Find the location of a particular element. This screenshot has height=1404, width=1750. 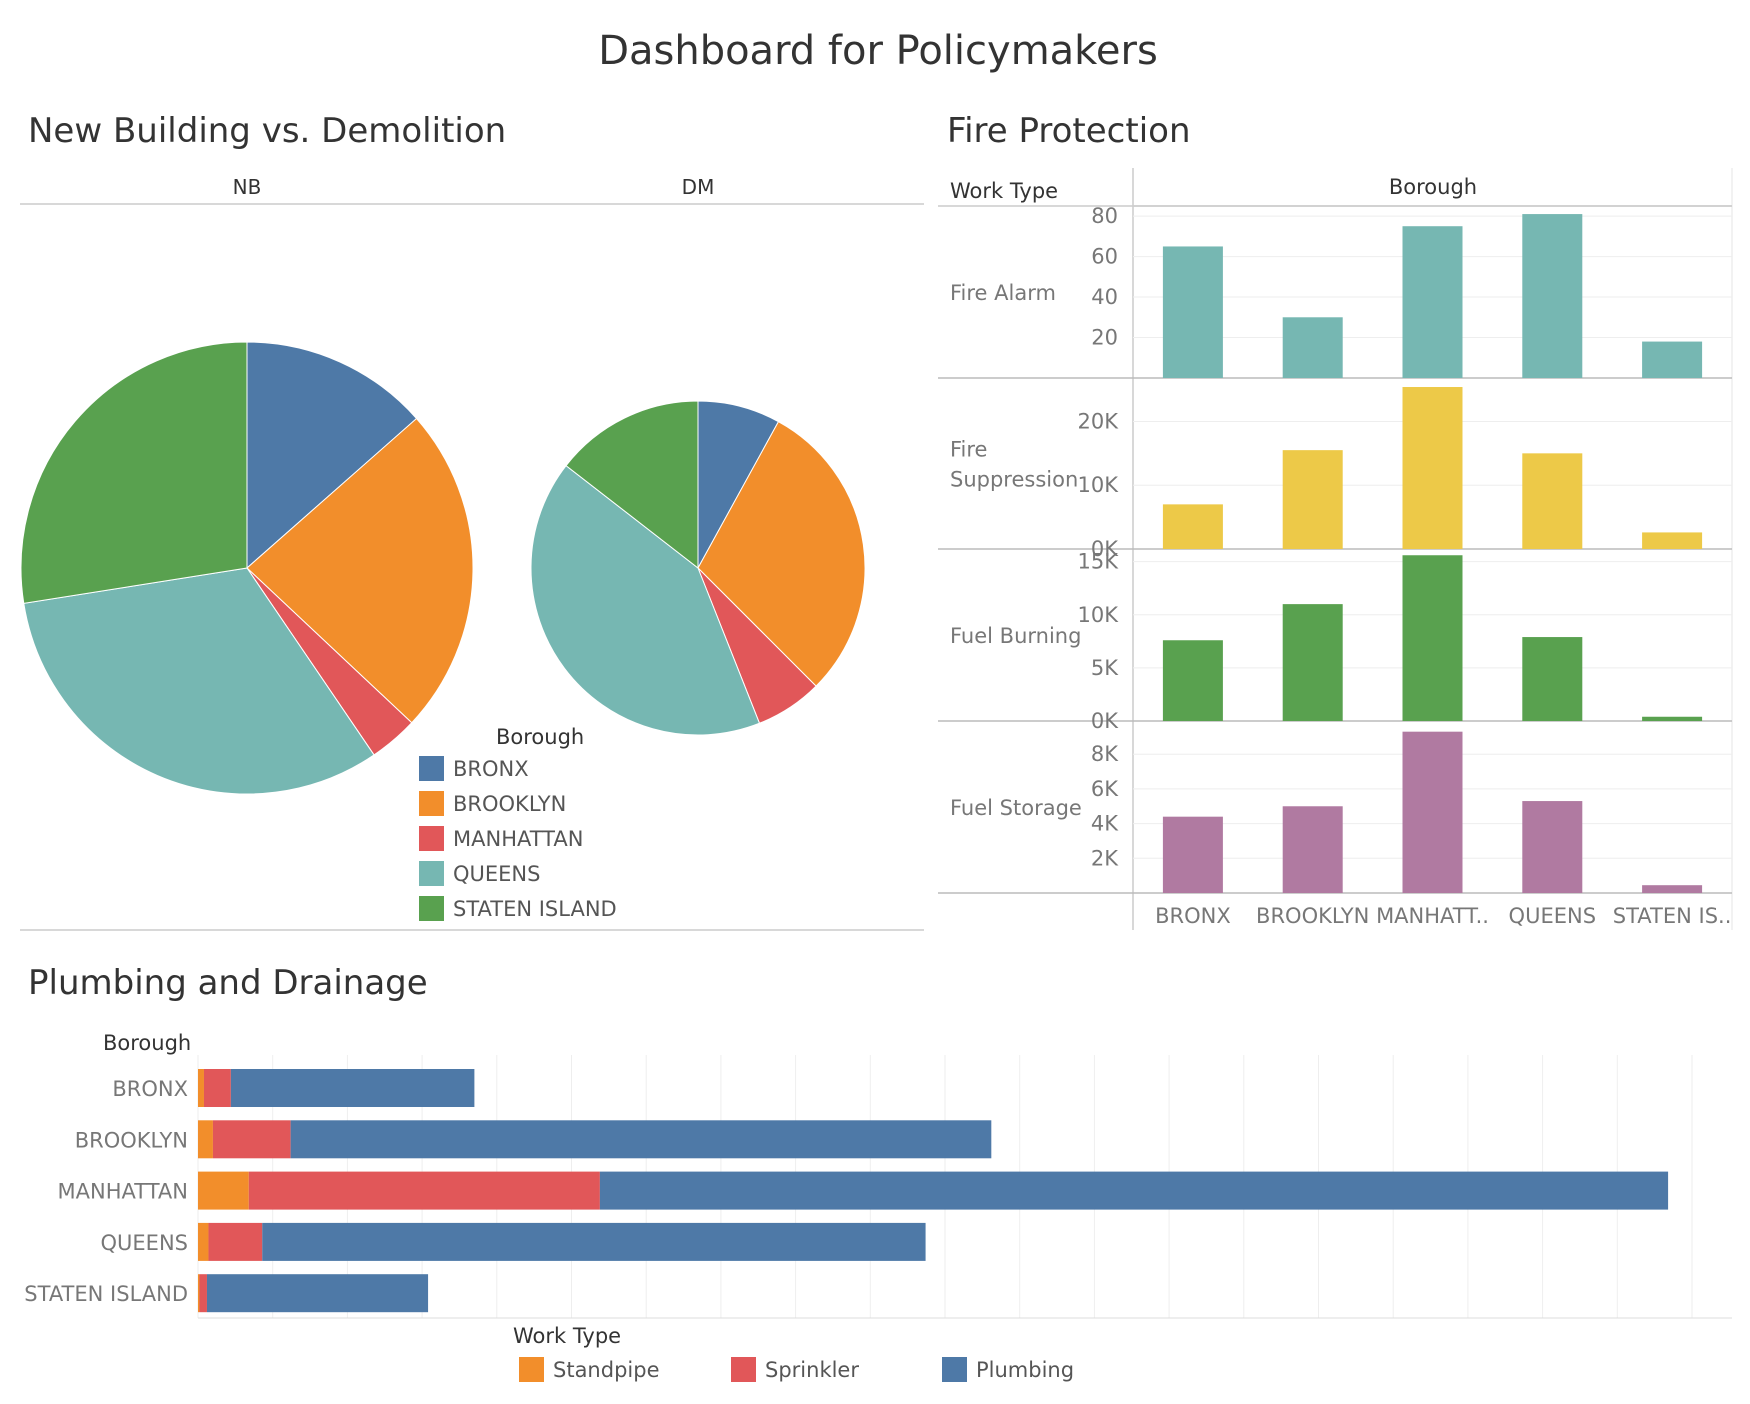

fire-x-label-manhatt: MANHATT.. is located at coordinates (1432, 916).